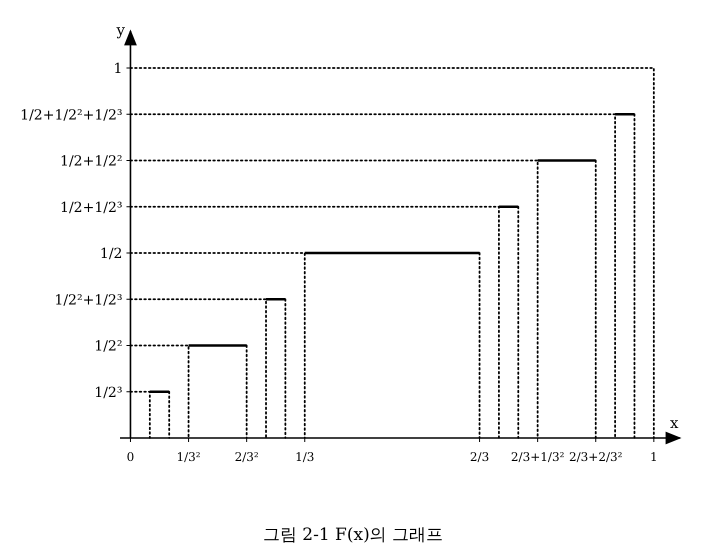 The width and height of the screenshot is (707, 558). What do you see at coordinates (246, 457) in the screenshot?
I see `x-tick-label: 2/3²` at bounding box center [246, 457].